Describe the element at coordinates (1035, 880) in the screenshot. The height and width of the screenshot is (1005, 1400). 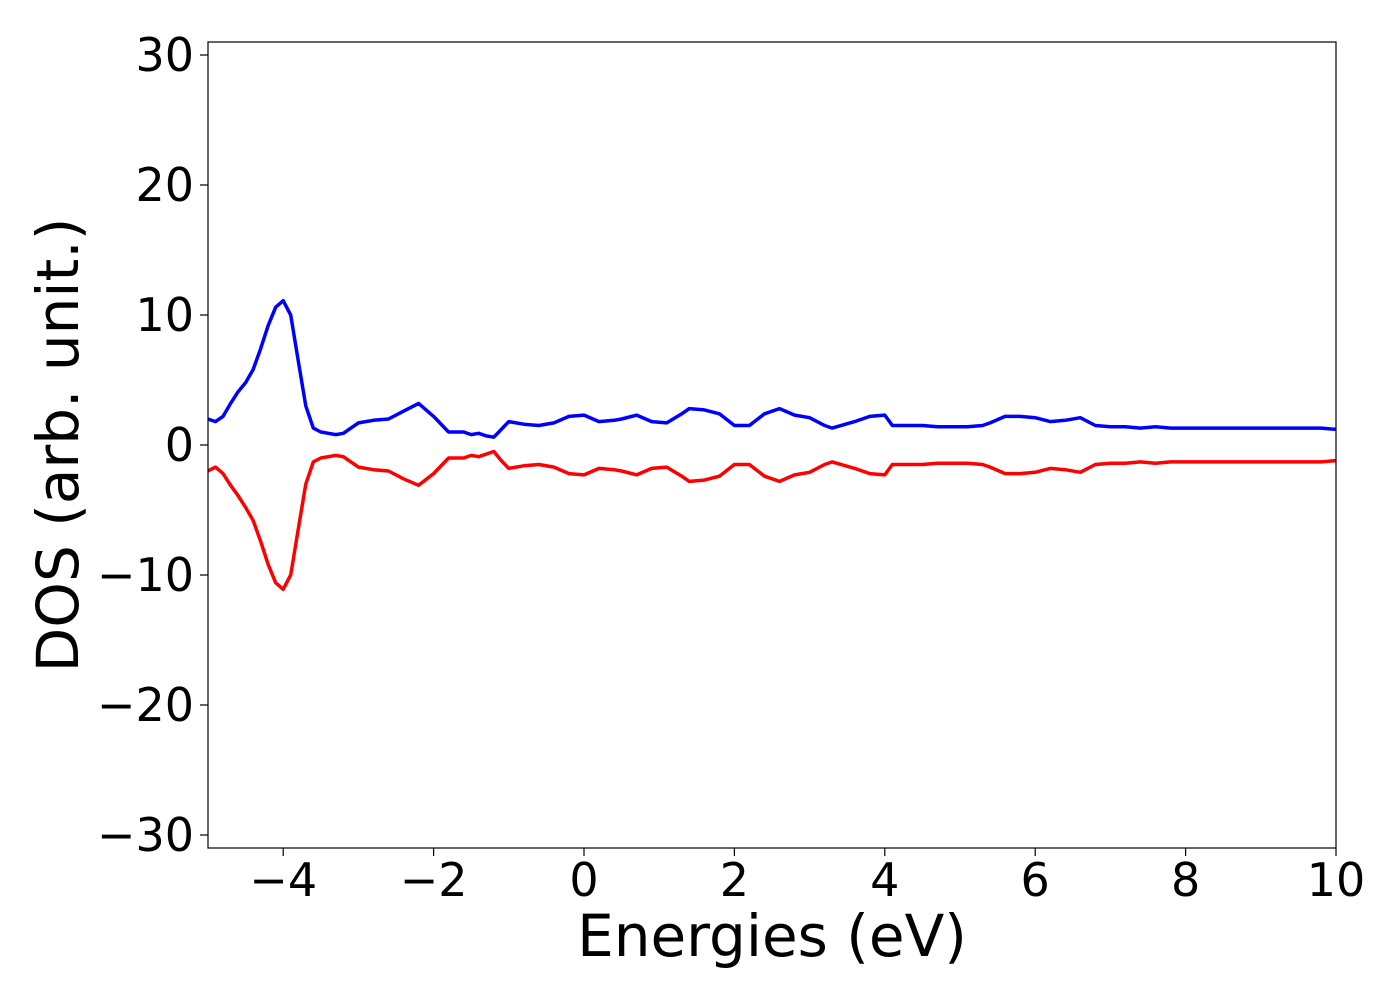
I see `x-tick-label: 6` at that location.